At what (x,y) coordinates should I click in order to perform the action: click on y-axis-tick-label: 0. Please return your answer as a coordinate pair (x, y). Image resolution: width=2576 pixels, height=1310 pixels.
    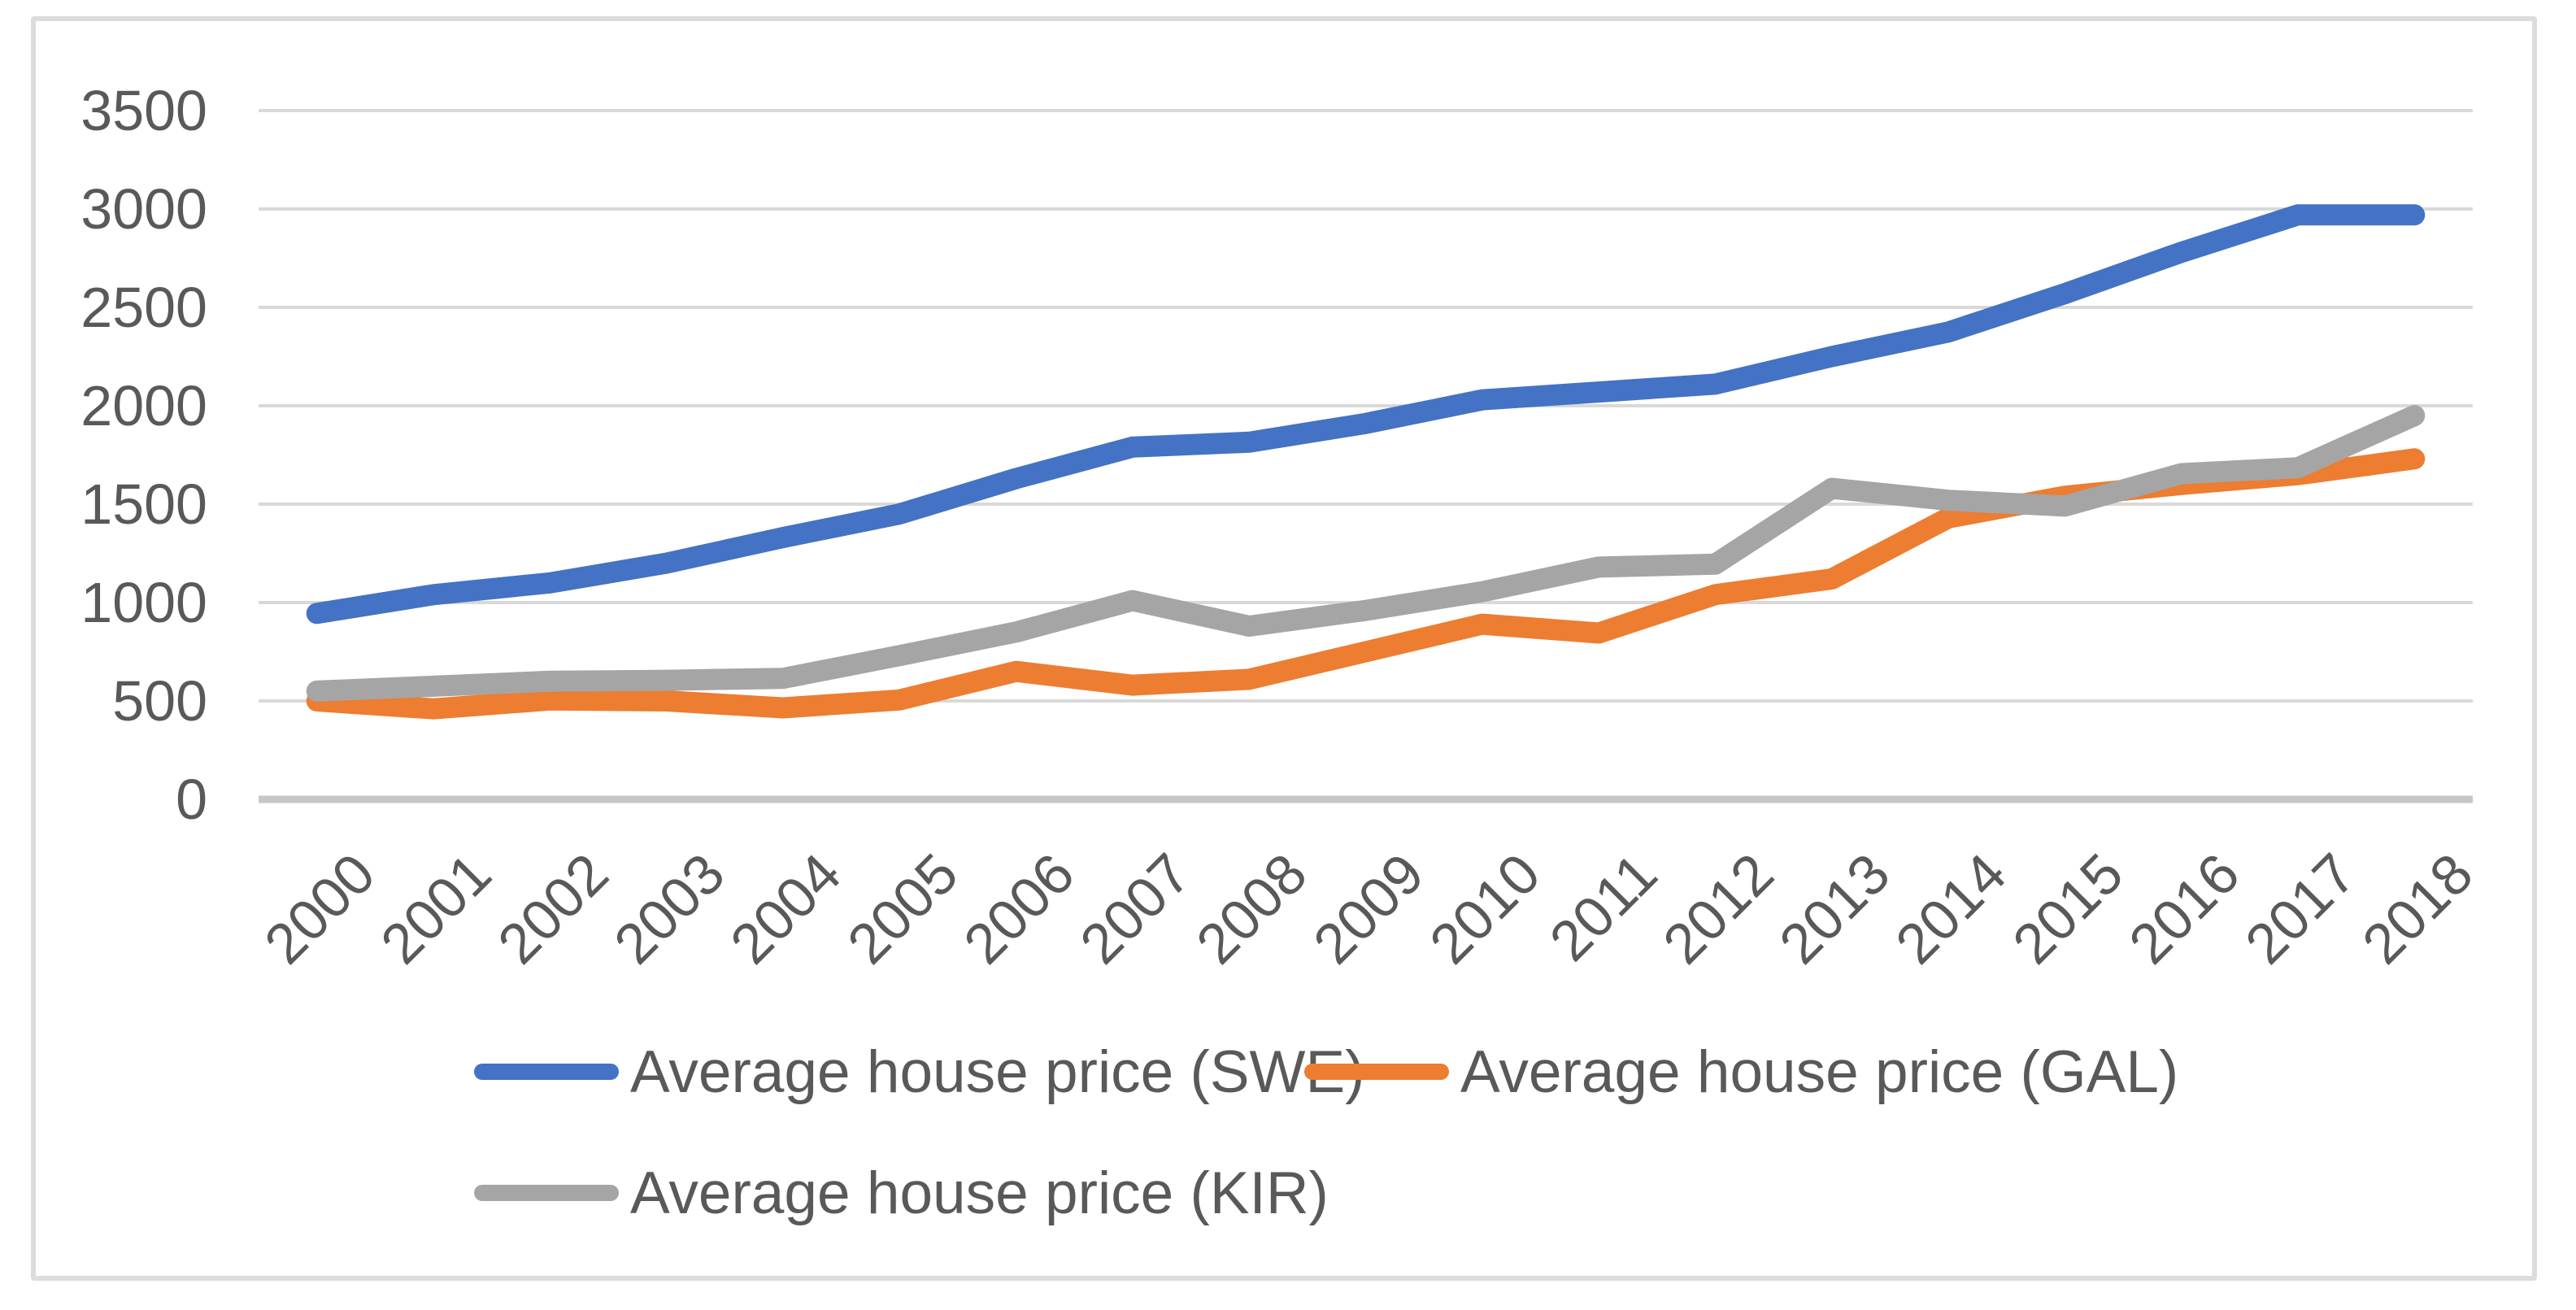
    Looking at the image, I should click on (192, 799).